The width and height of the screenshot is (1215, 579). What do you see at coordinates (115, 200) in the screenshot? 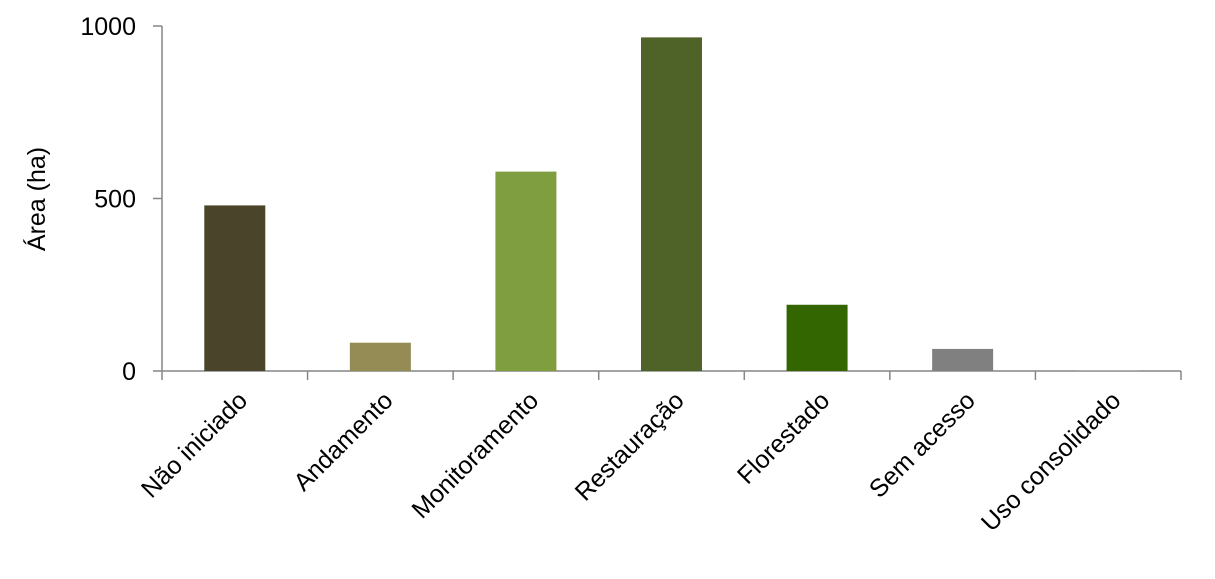
I see `y-tick-label: 500` at bounding box center [115, 200].